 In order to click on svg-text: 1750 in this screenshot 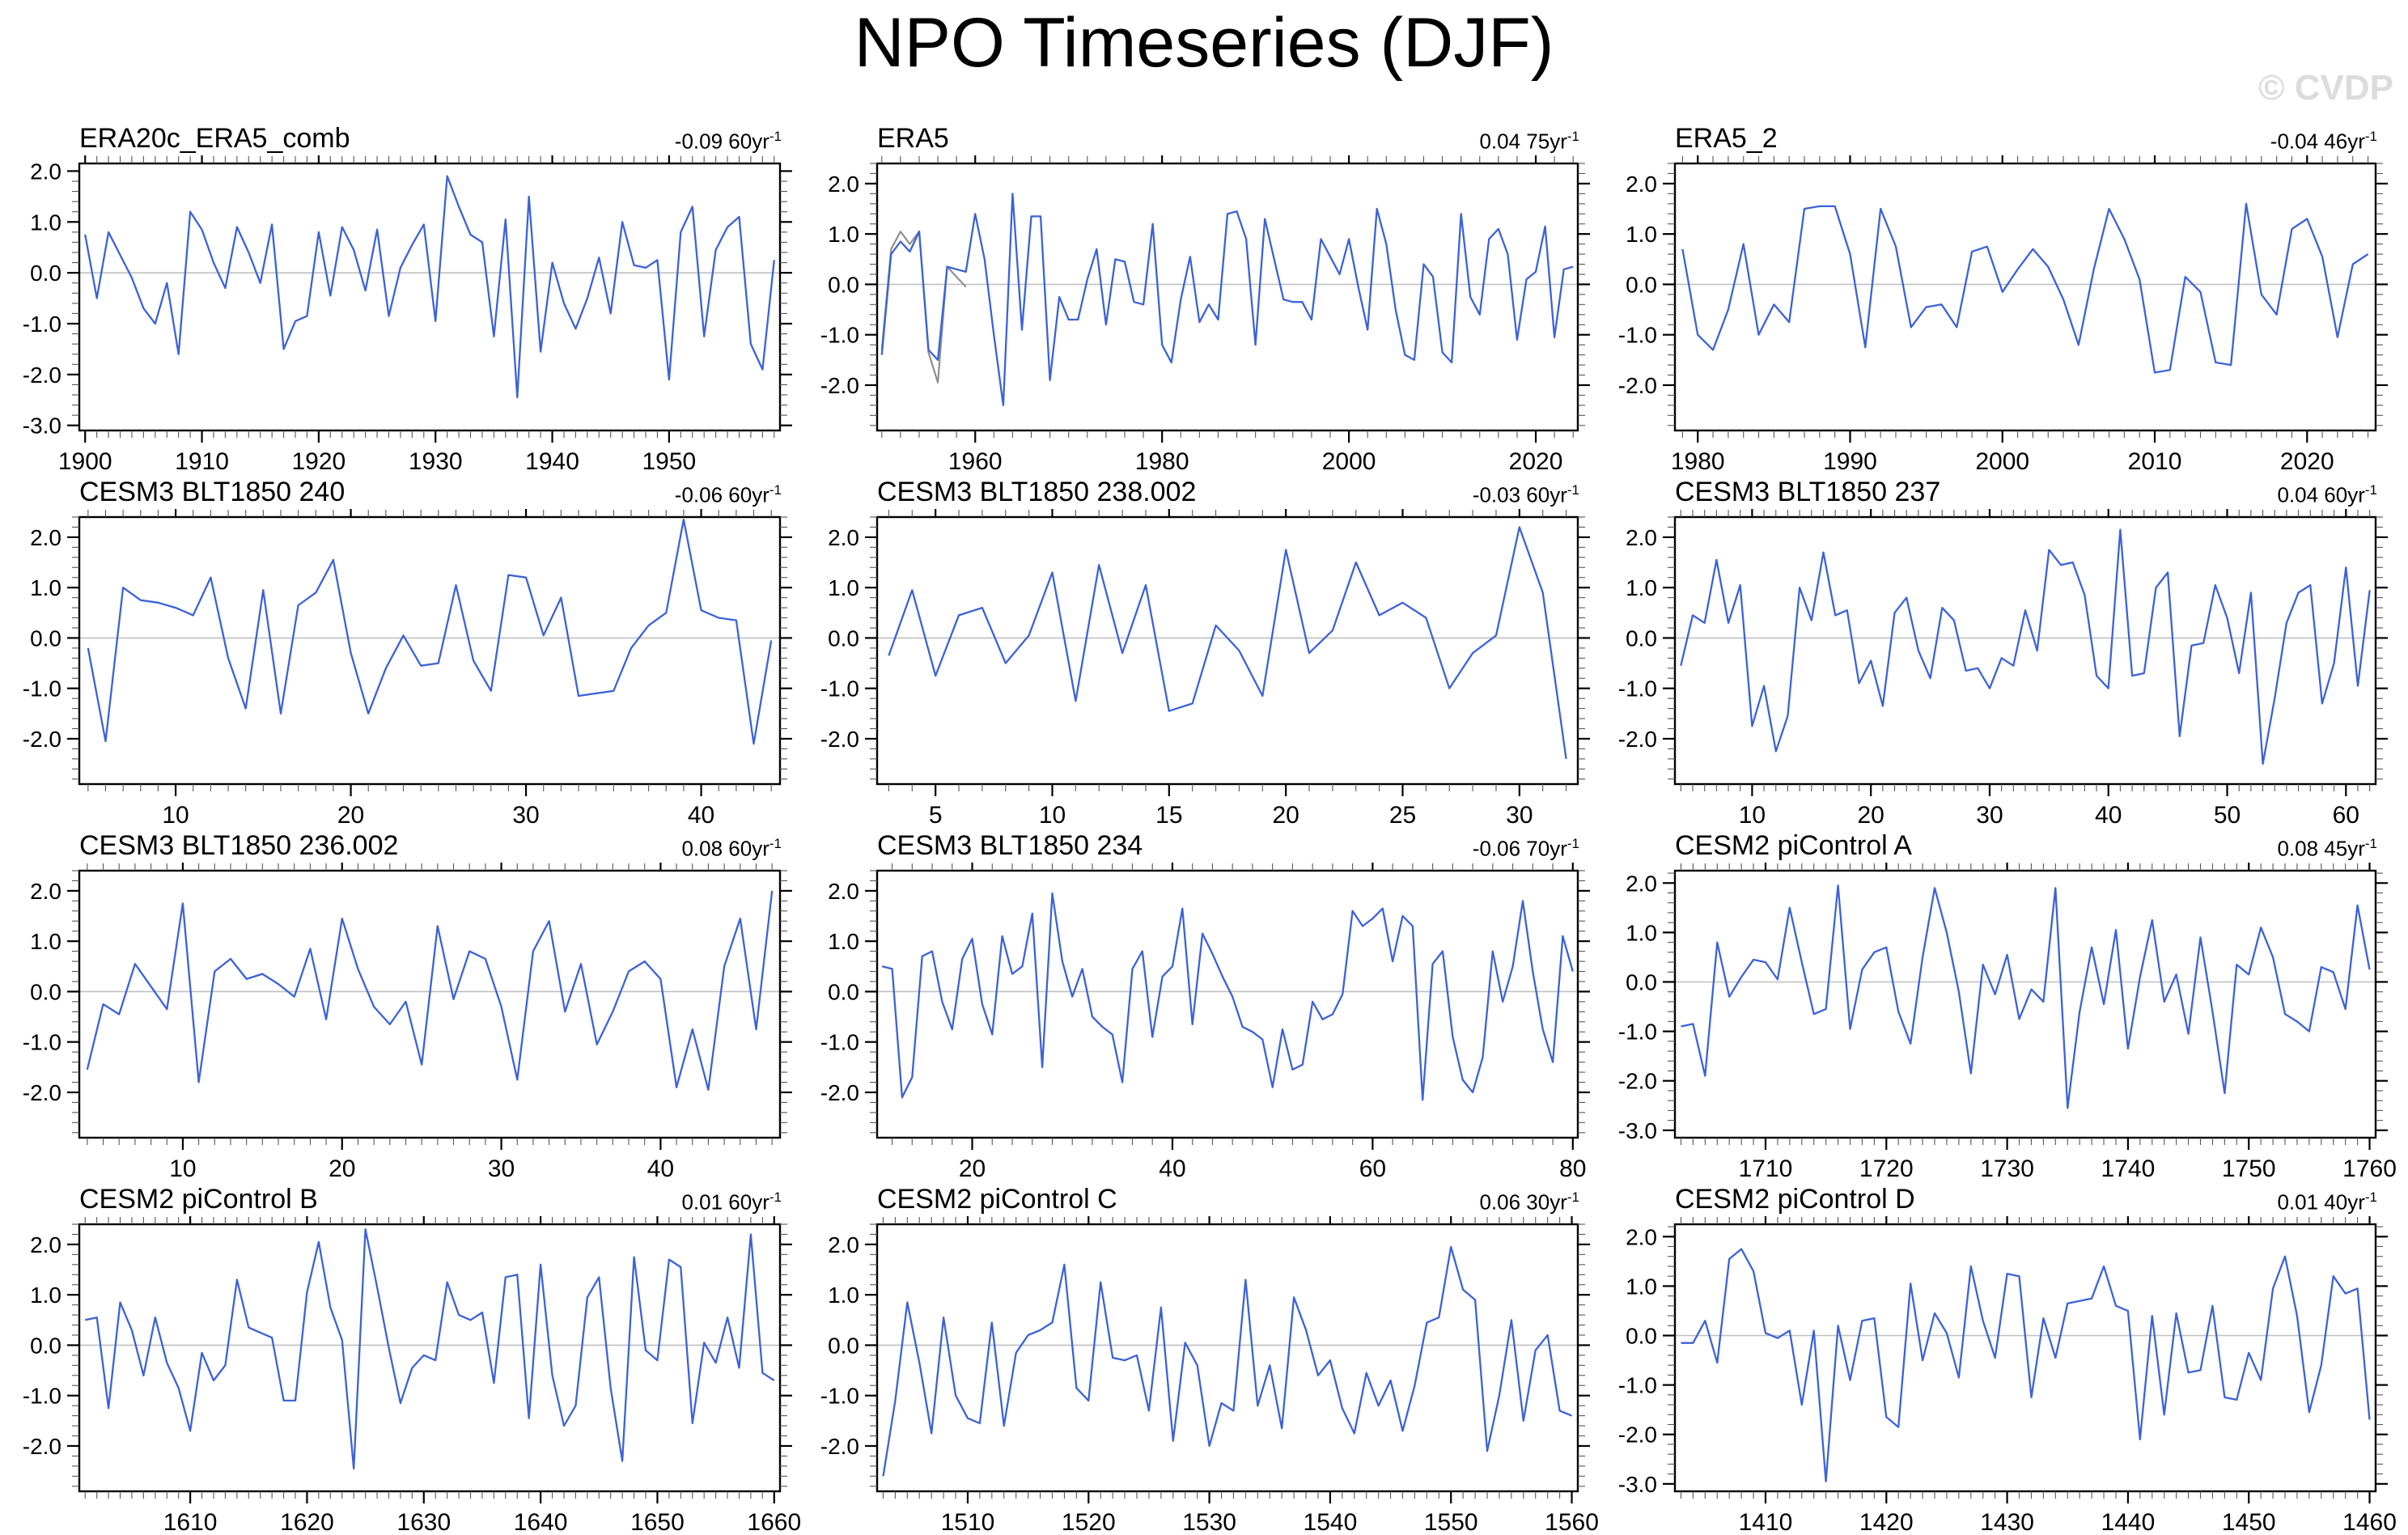, I will do `click(2249, 1167)`.